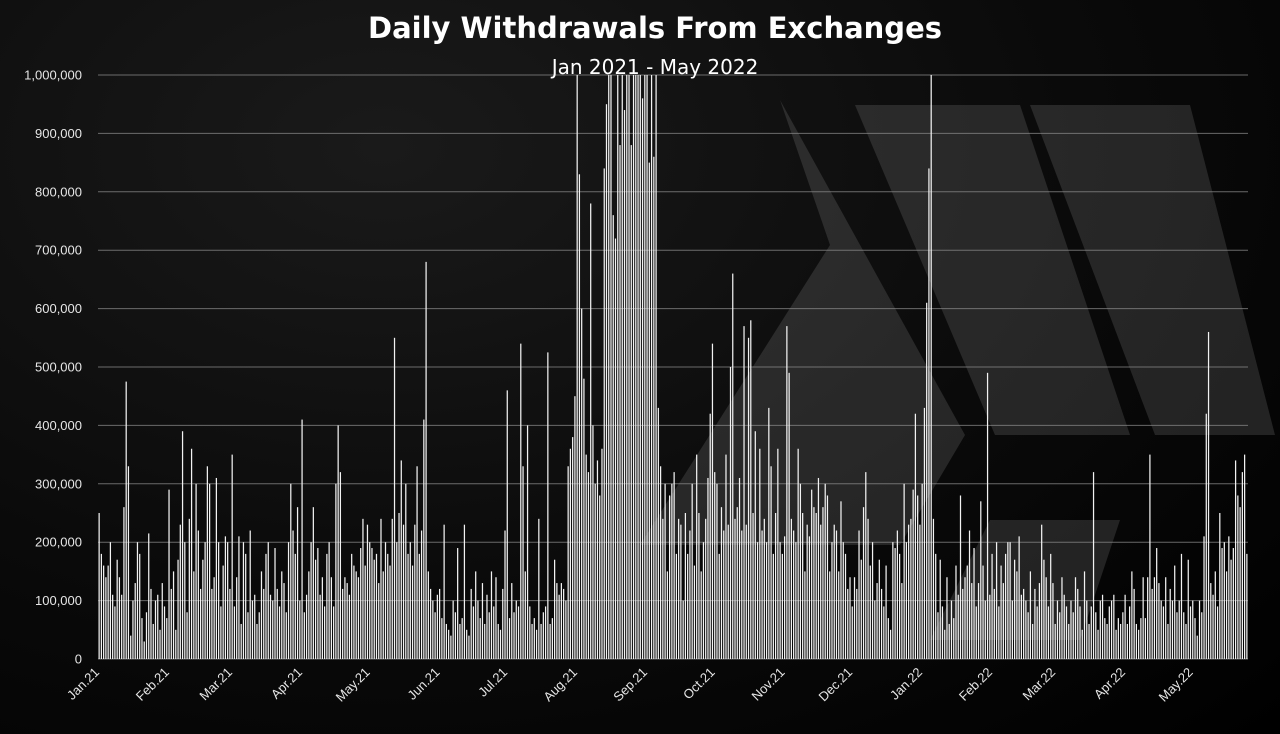 This screenshot has width=1280, height=734. What do you see at coordinates (58, 600) in the screenshot?
I see `y-tick-label: 100,000` at bounding box center [58, 600].